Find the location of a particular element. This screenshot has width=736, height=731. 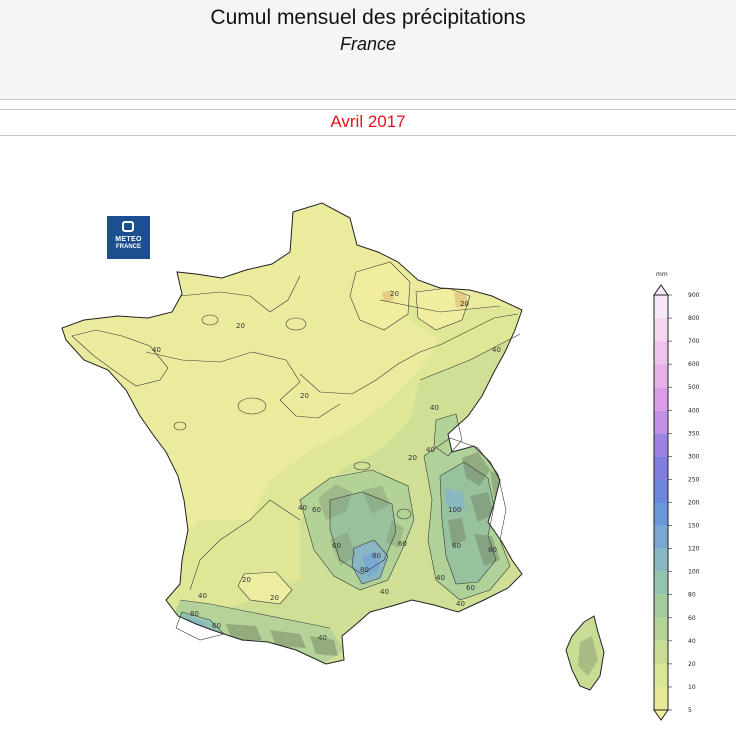

legend-tick-label: 120 is located at coordinates (694, 549).